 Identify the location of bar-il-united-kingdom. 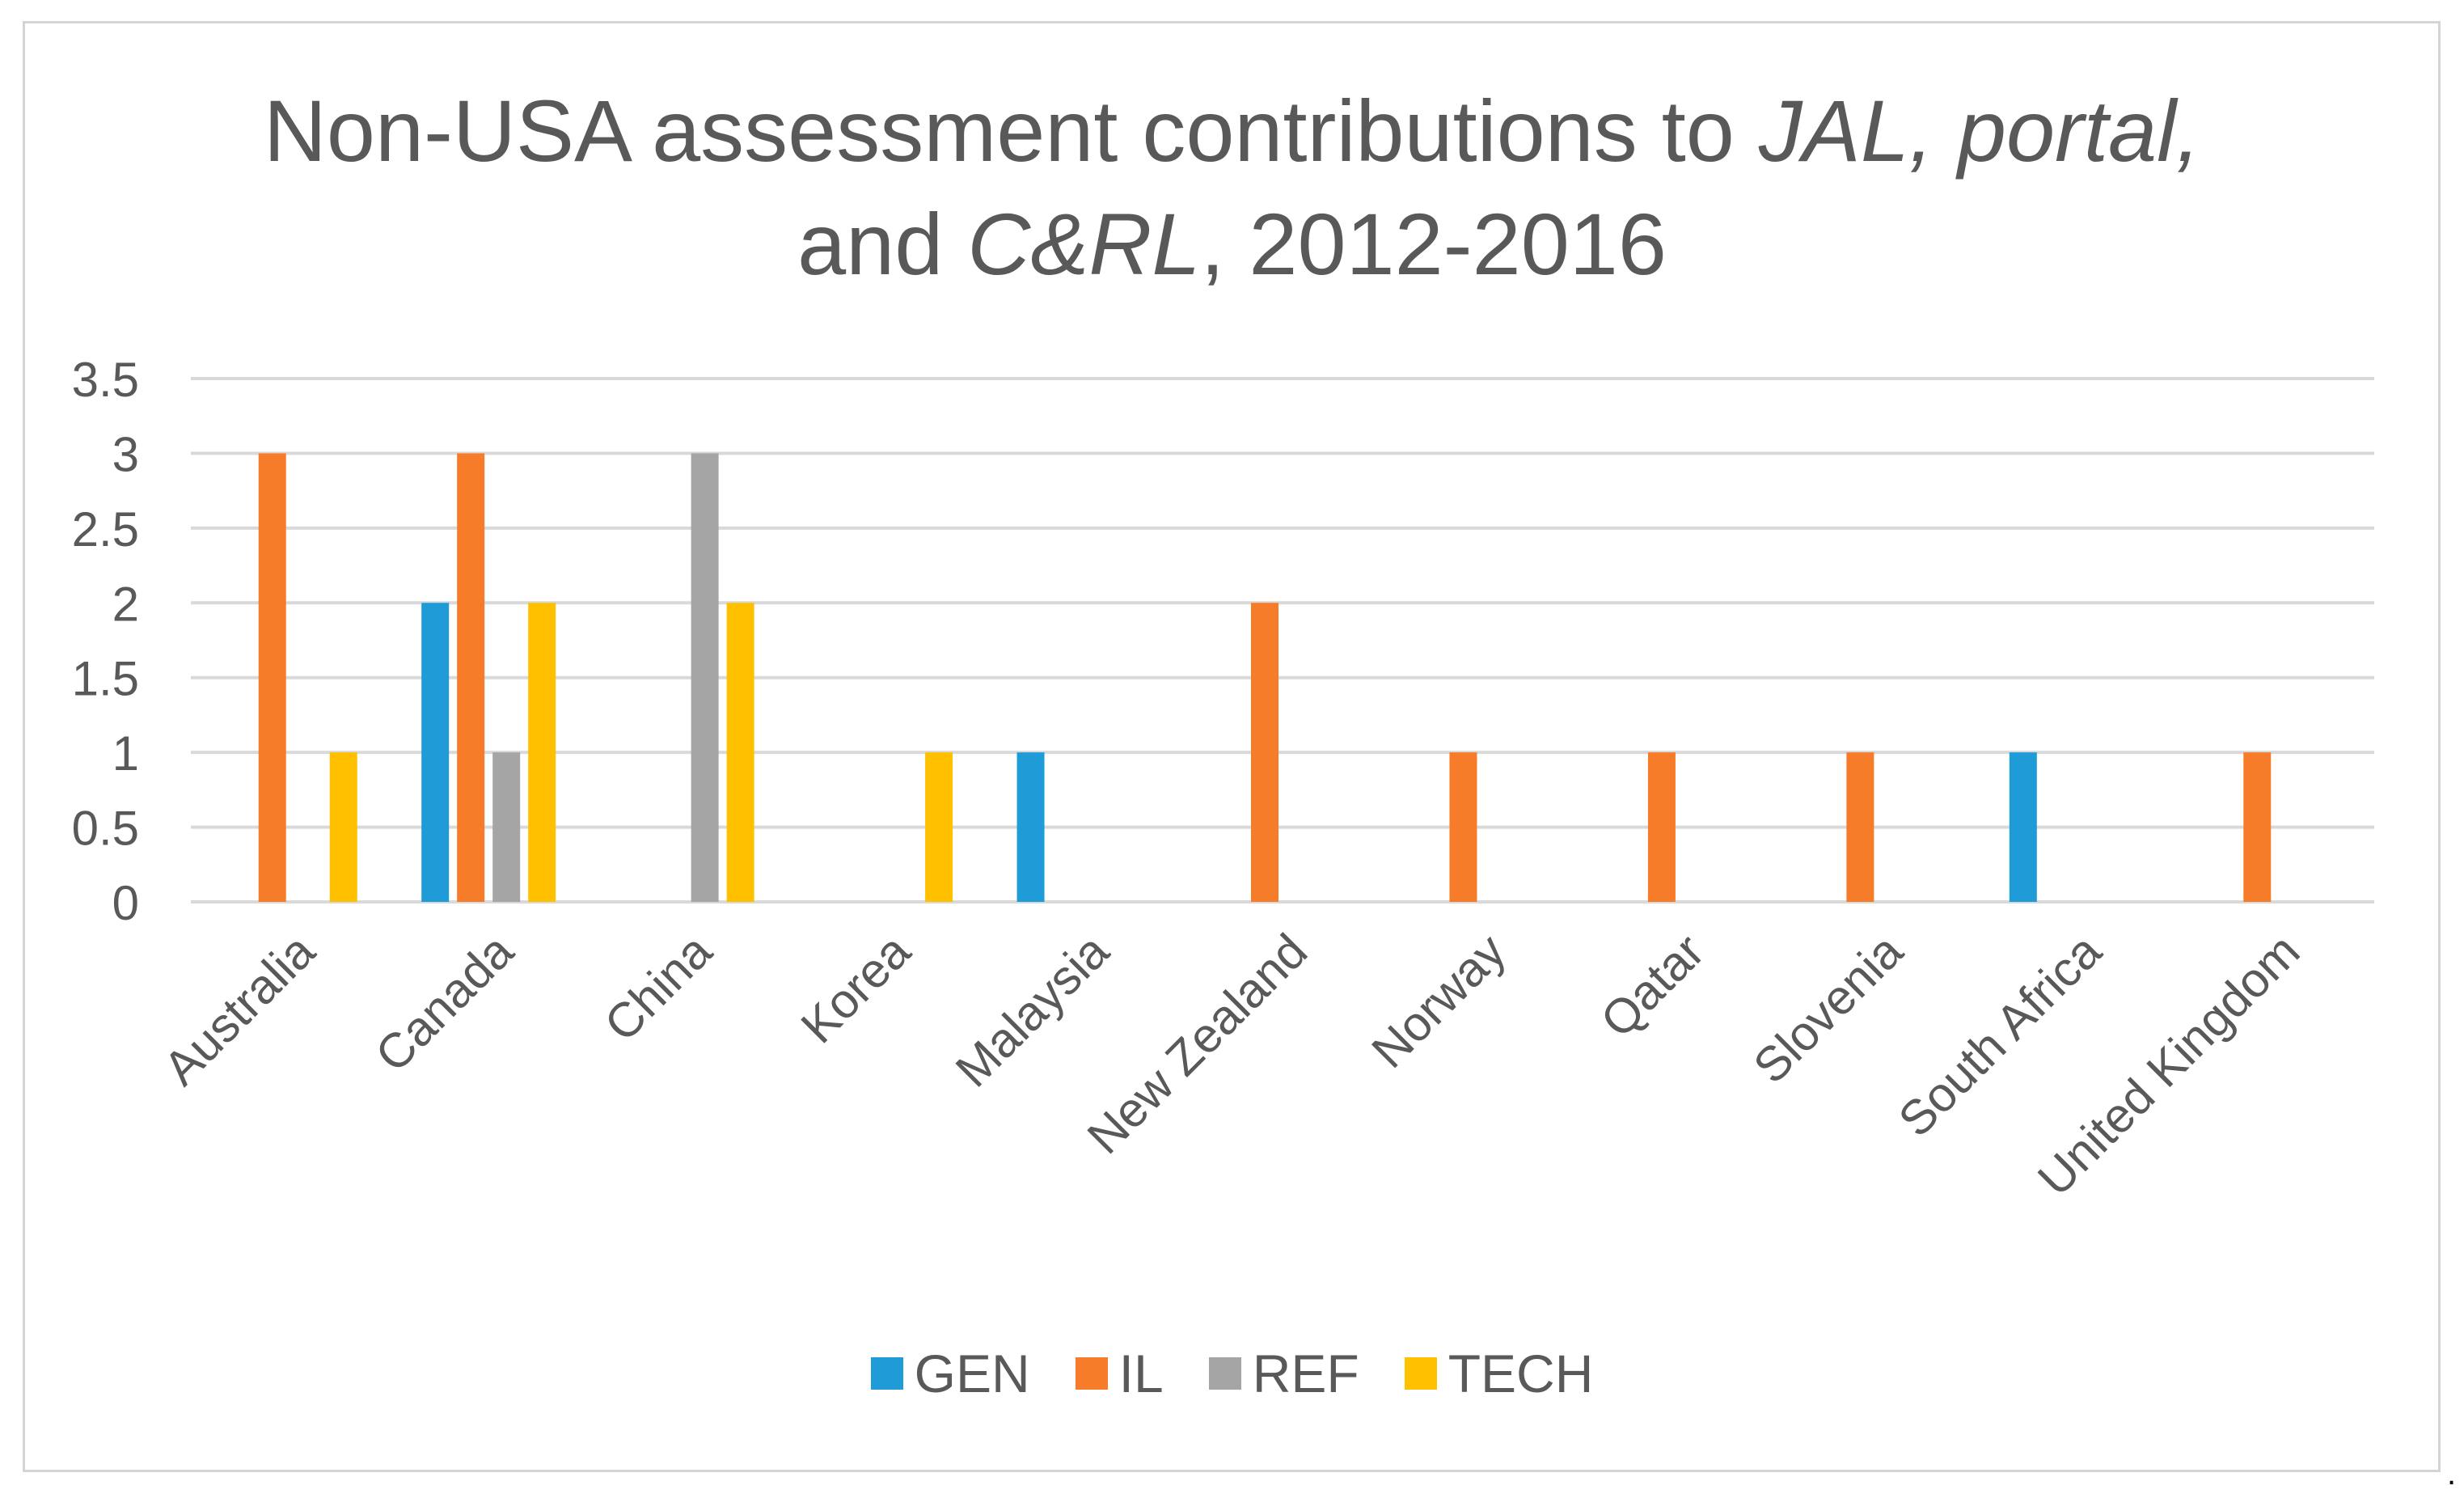
(2257, 827).